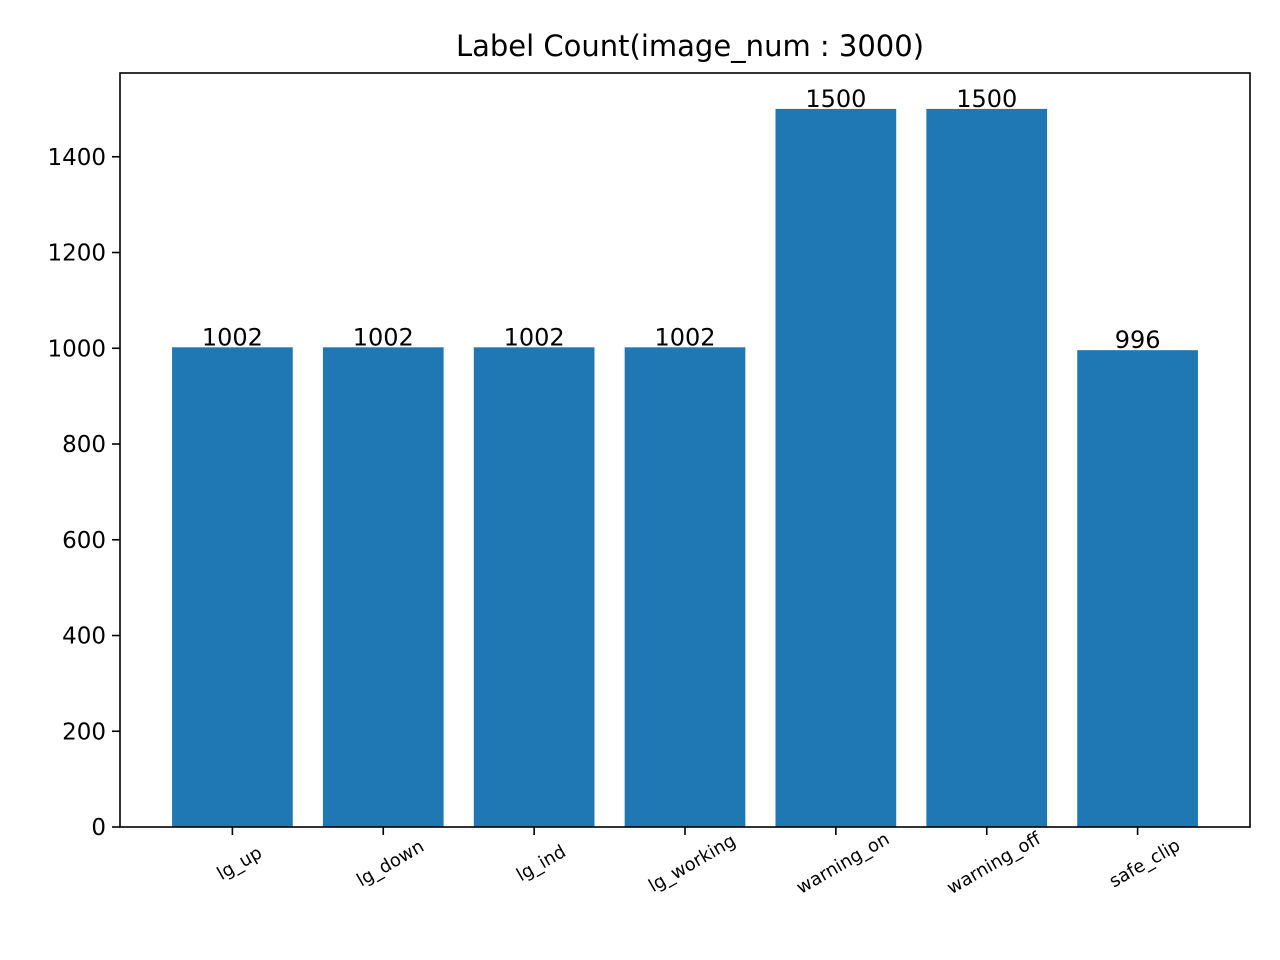  Describe the element at coordinates (690, 46) in the screenshot. I see `chart-title: Label Count(image_num : 3000)` at that location.